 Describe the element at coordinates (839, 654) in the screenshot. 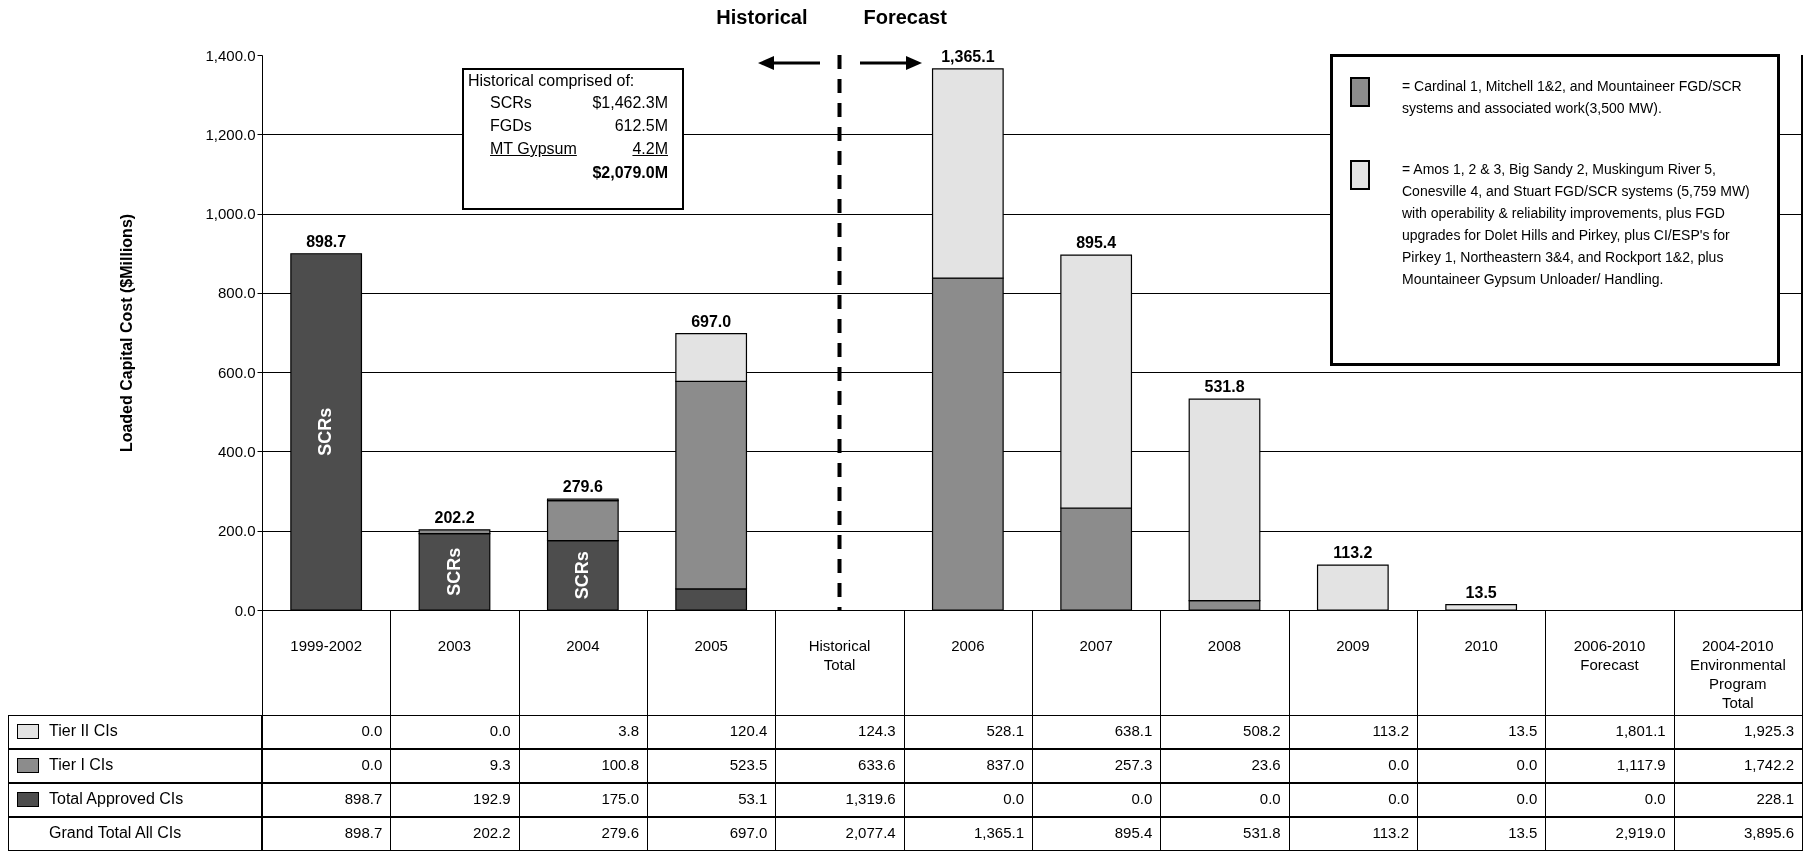

I see `x-tick-label: Historical Total` at that location.